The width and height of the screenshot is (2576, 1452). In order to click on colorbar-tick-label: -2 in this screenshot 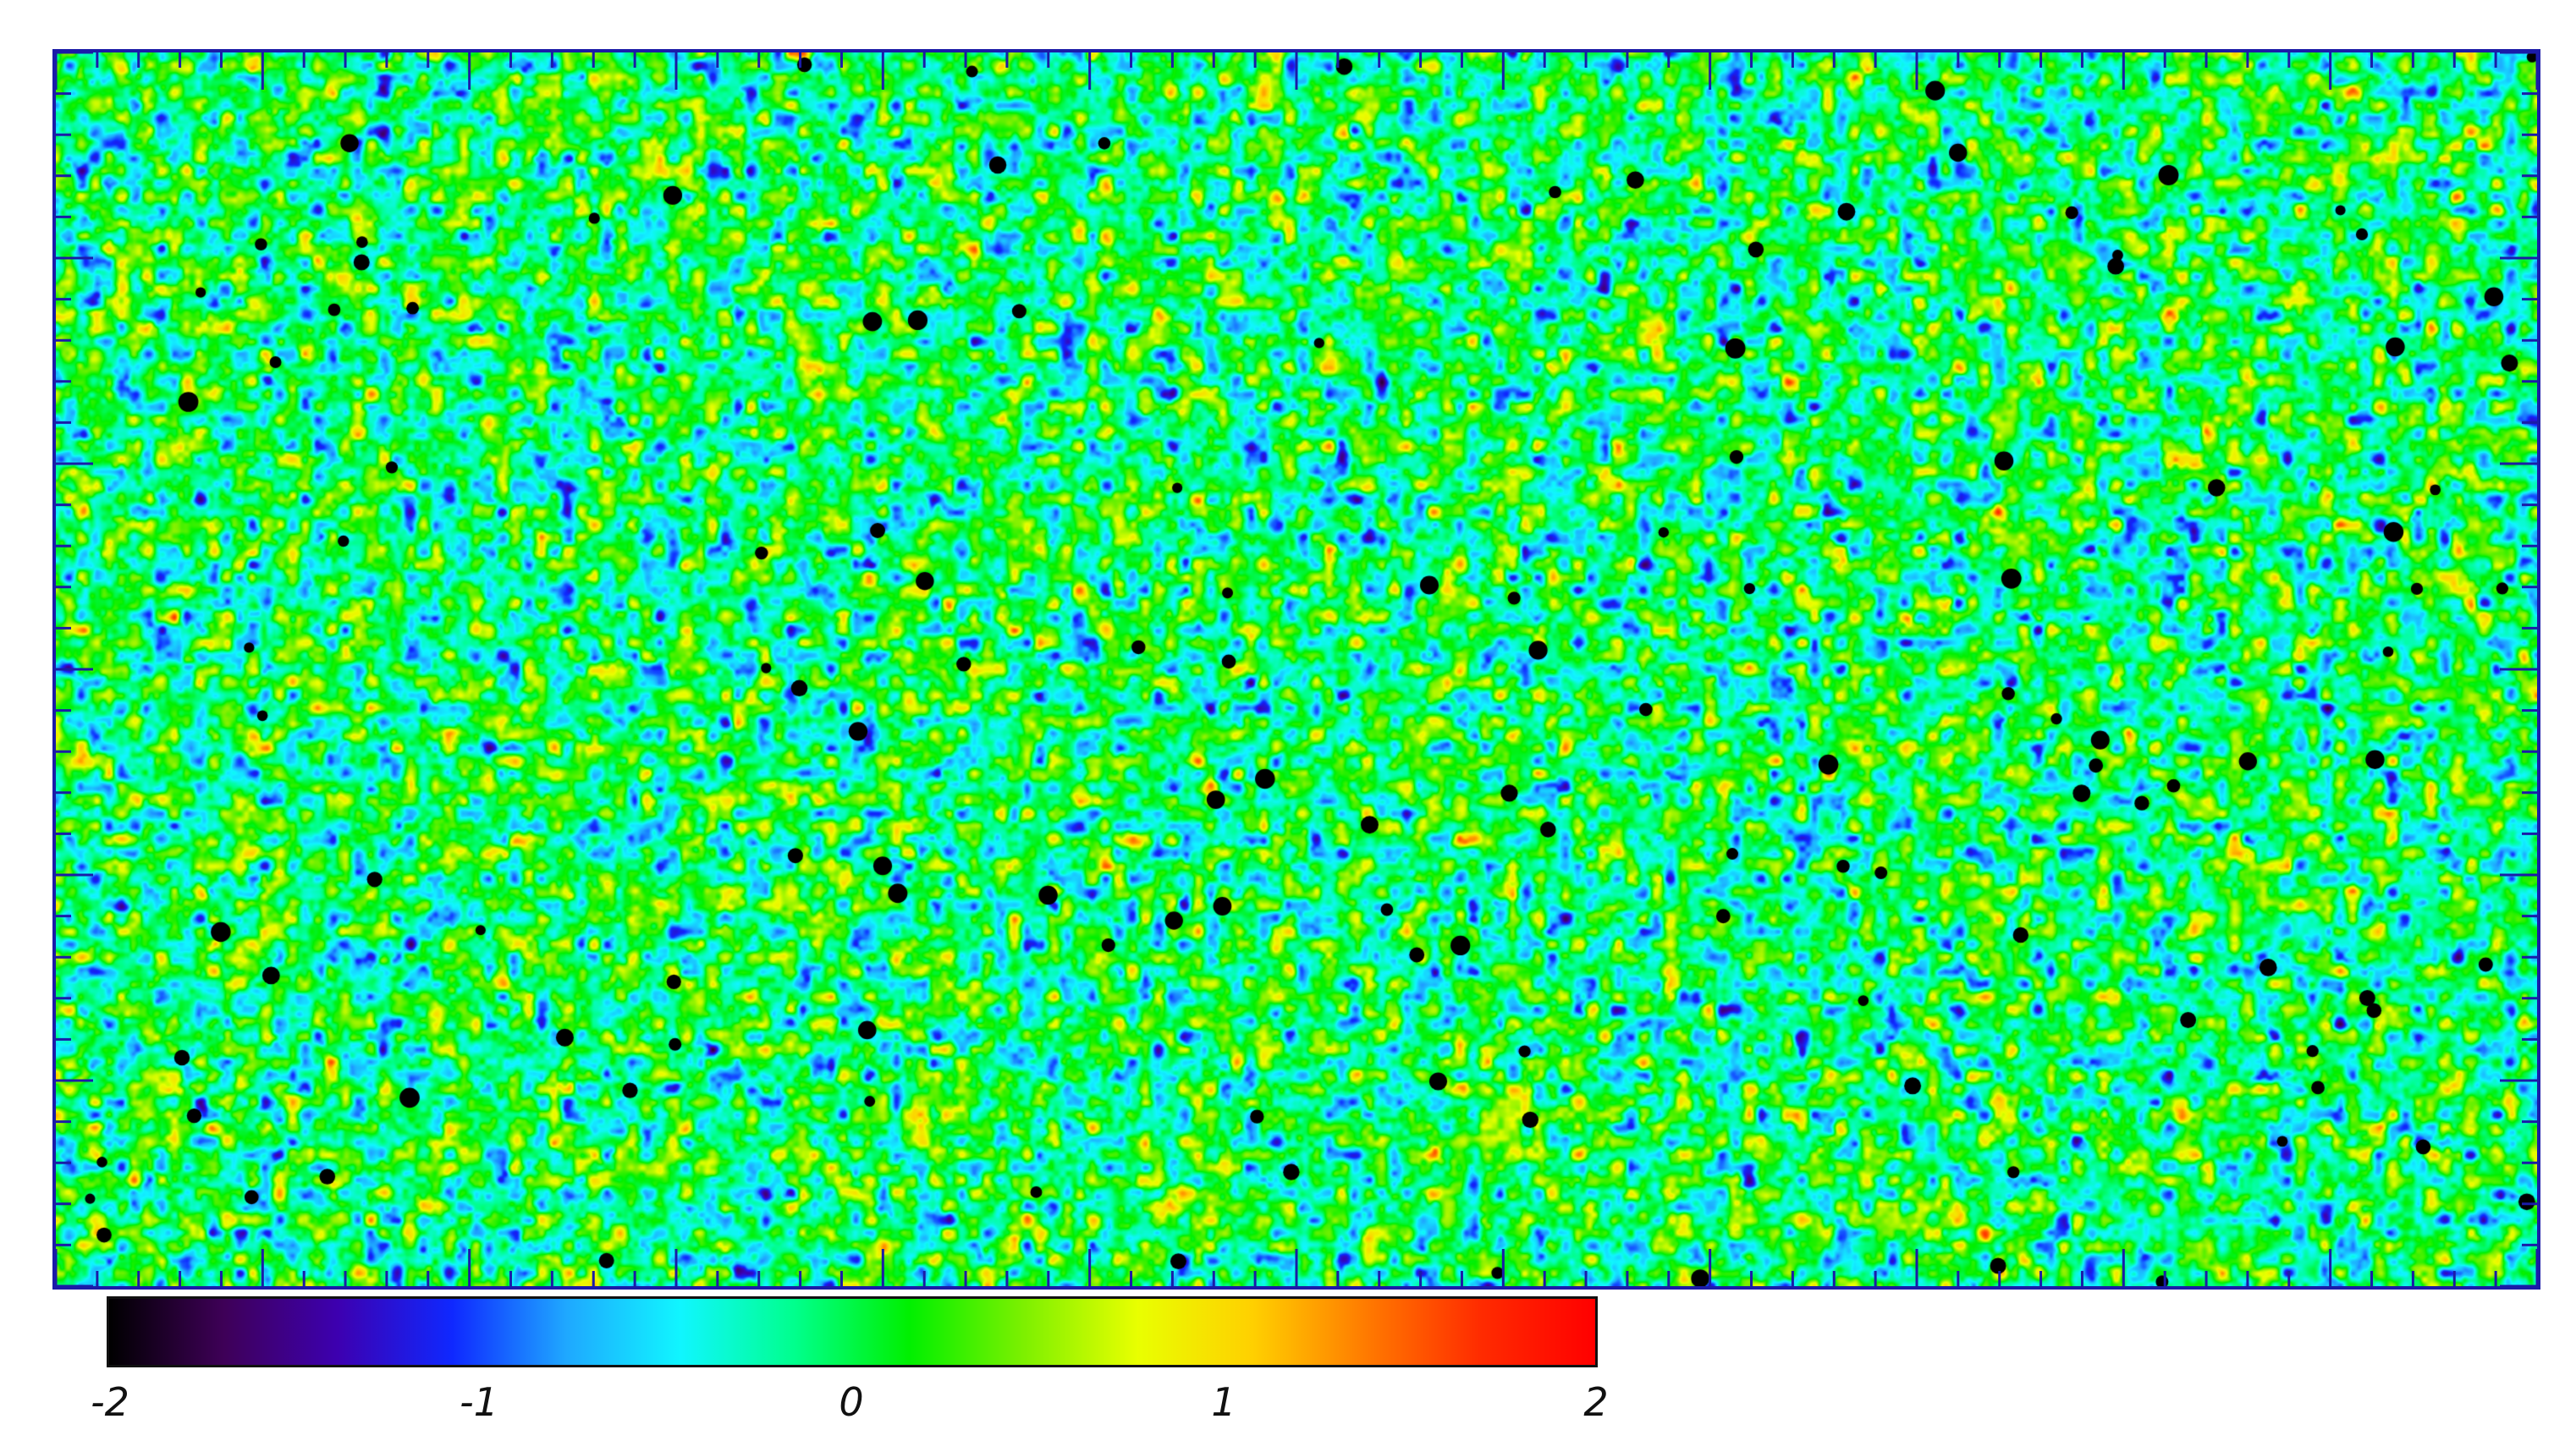, I will do `click(110, 1402)`.